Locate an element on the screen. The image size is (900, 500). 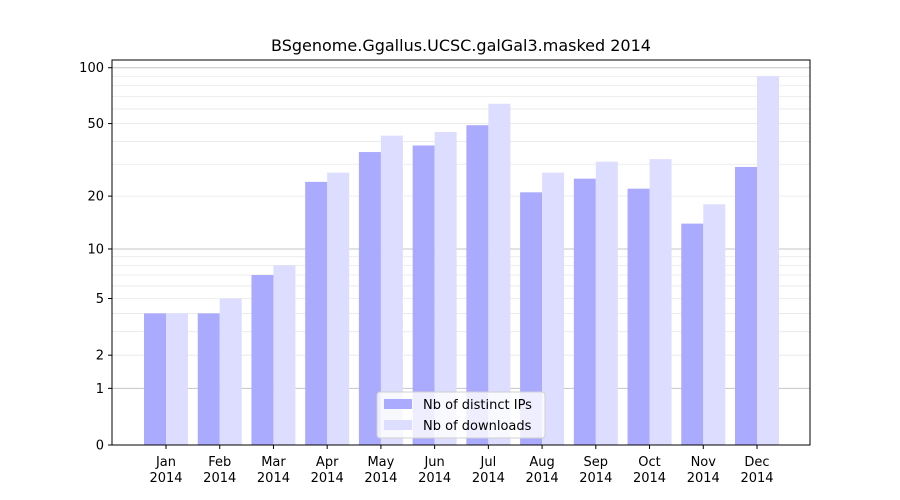
x-tick-label-month: Apr is located at coordinates (327, 462).